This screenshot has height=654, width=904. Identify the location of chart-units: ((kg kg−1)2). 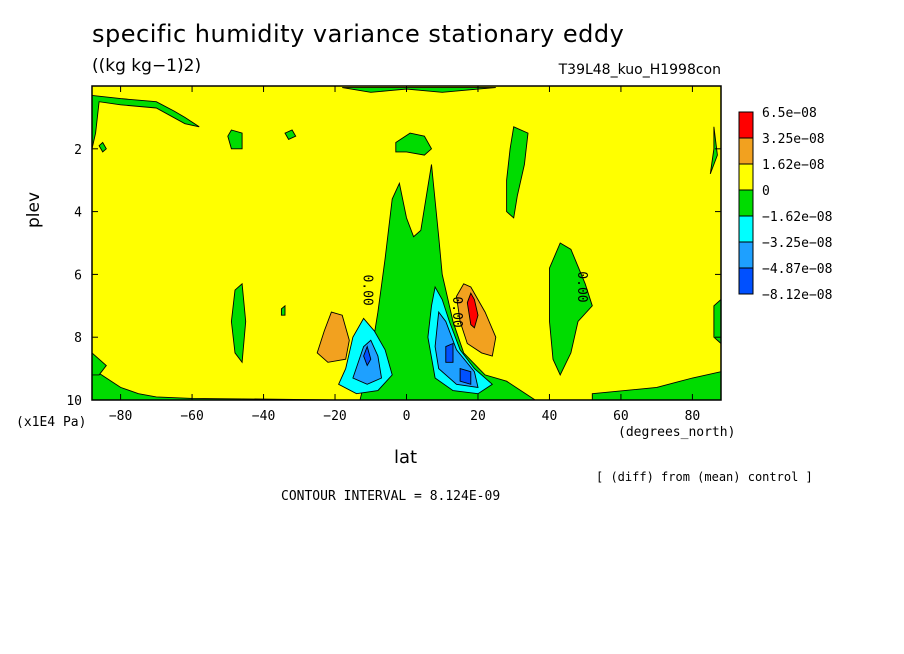
(147, 66).